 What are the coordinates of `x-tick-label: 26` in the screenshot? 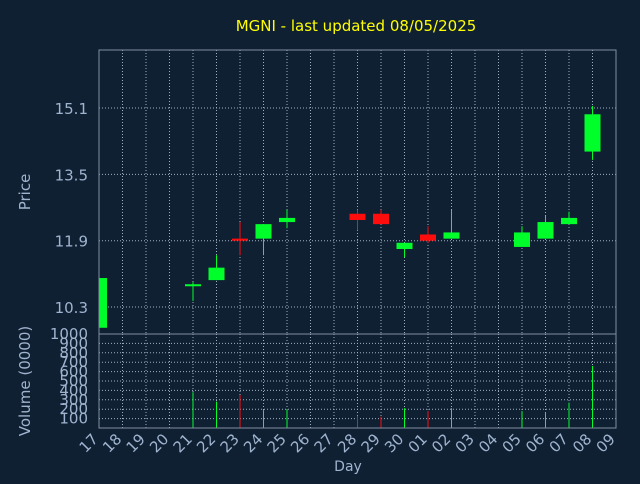 It's located at (300, 443).